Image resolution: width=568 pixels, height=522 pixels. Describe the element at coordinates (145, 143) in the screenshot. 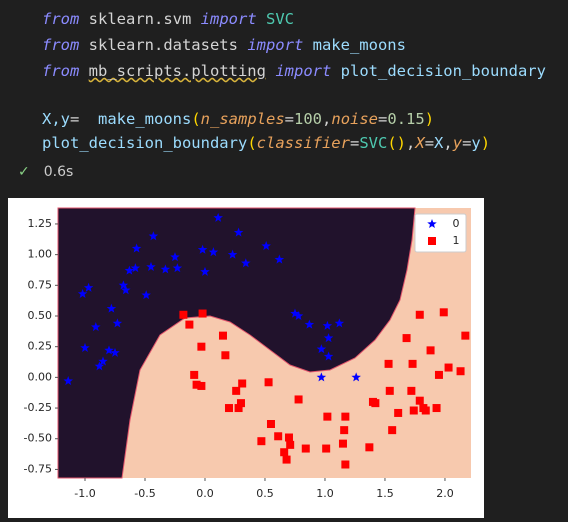

I see `code-token: plot_decision_boundary` at that location.